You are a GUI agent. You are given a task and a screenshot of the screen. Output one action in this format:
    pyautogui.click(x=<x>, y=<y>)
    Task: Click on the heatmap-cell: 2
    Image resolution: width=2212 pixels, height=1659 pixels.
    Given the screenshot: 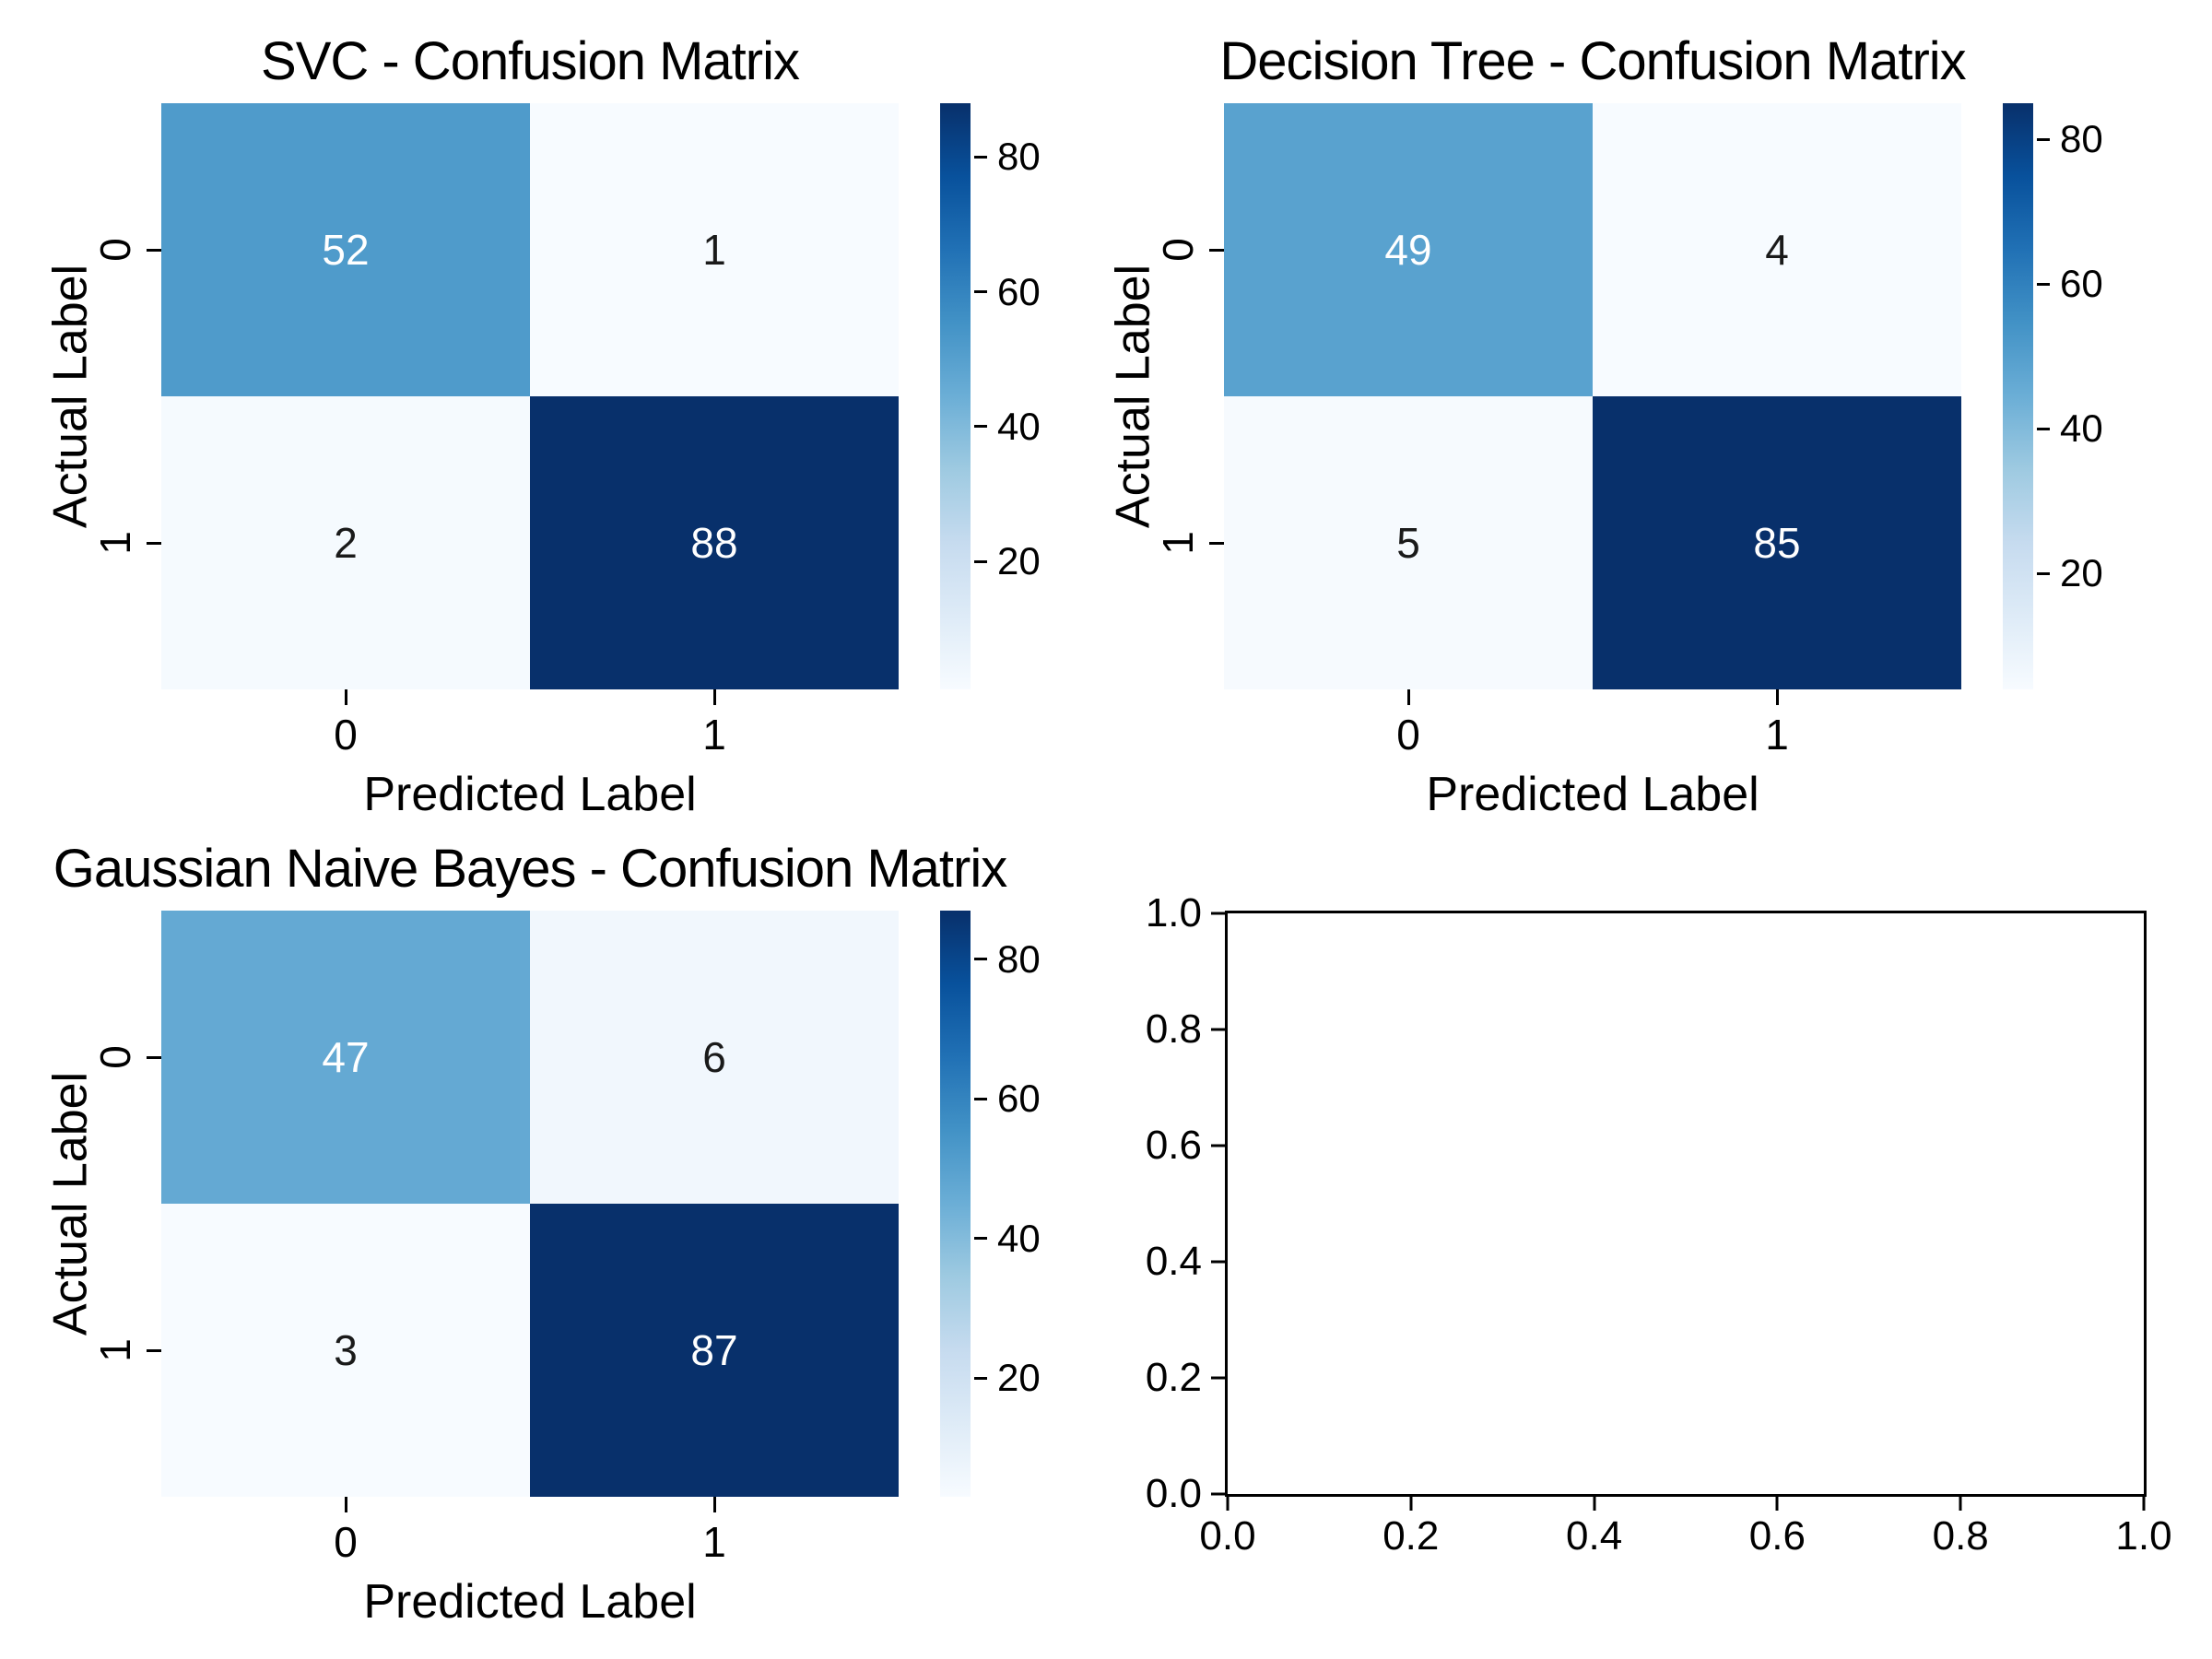 What is the action you would take?
    pyautogui.click(x=345, y=542)
    